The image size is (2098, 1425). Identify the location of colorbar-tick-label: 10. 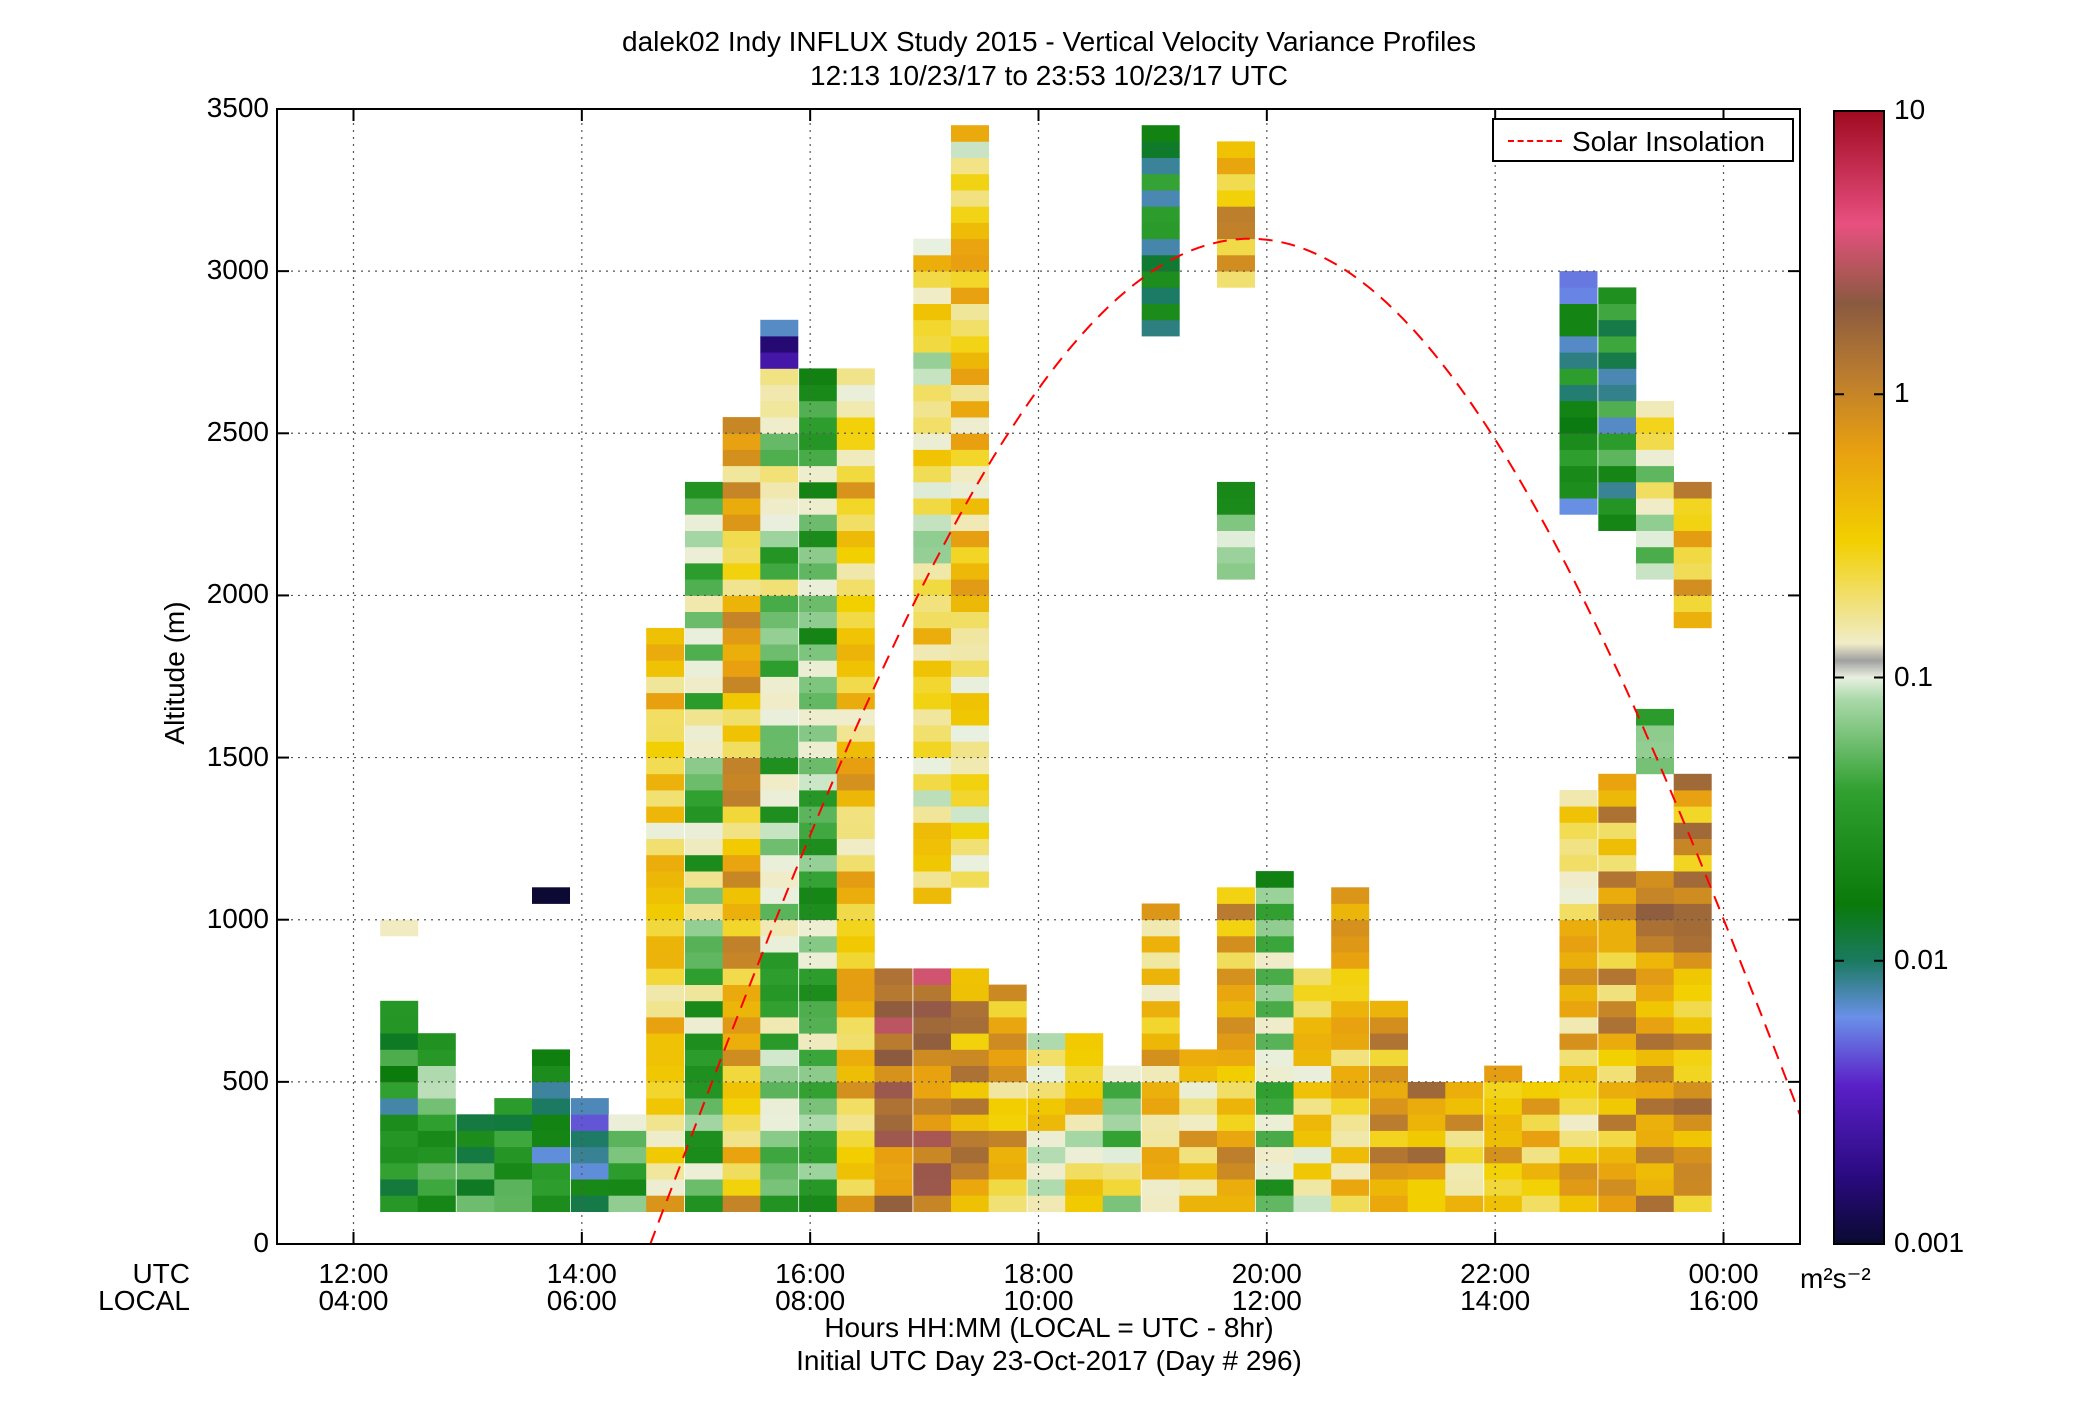
(1910, 109).